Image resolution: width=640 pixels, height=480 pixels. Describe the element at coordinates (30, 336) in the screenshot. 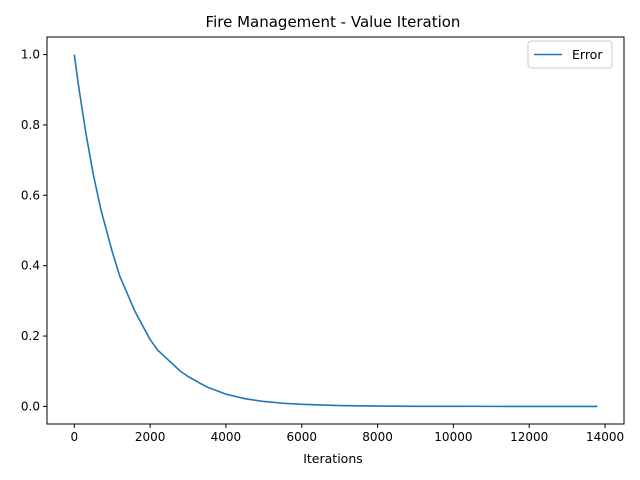

I see `y-tick-label: 0.2` at that location.